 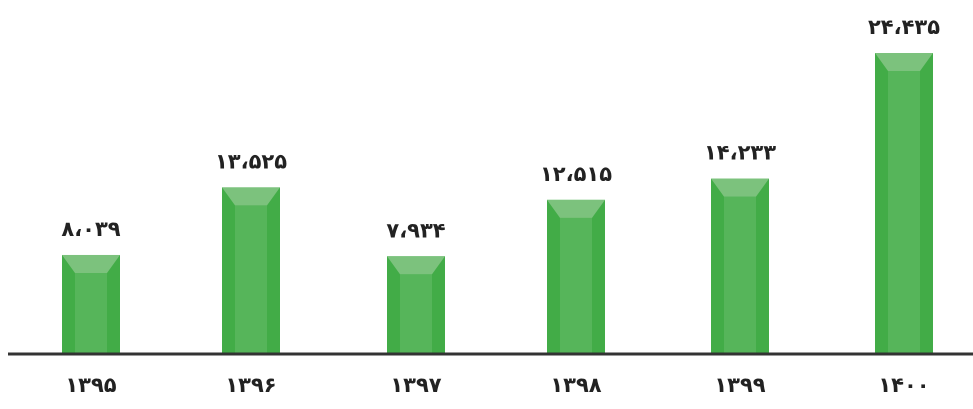 I want to click on x-tick-label-1: ۱۳۹۵, so click(x=90, y=385).